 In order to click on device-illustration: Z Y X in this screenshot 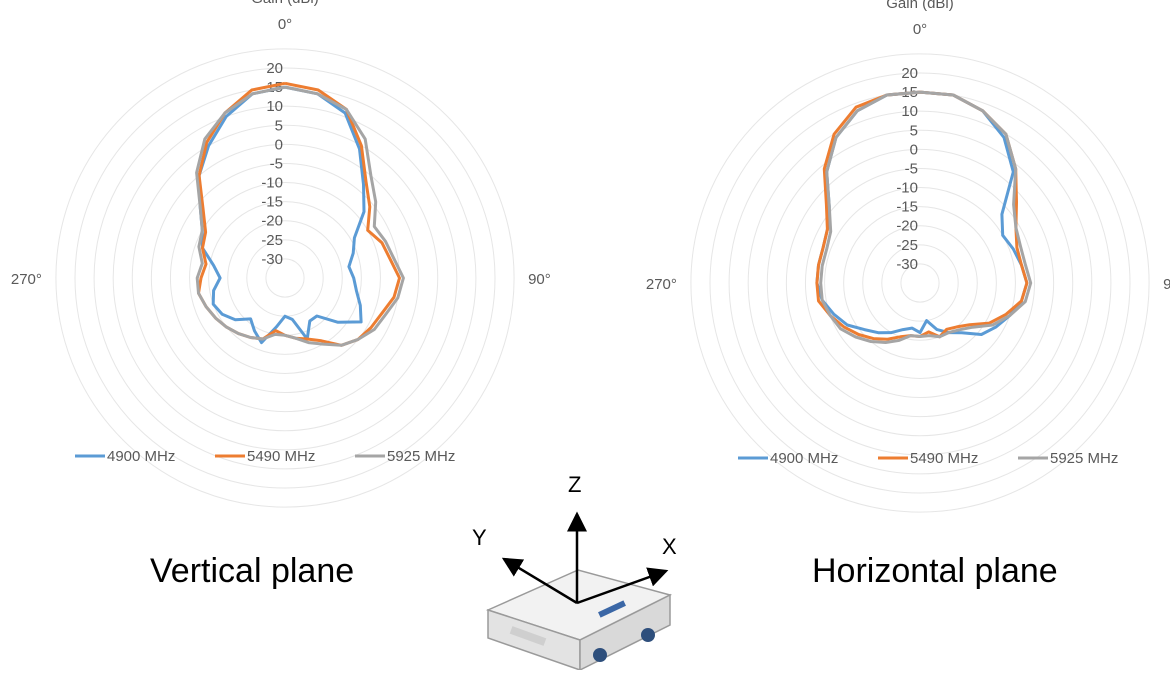, I will do `click(574, 572)`.